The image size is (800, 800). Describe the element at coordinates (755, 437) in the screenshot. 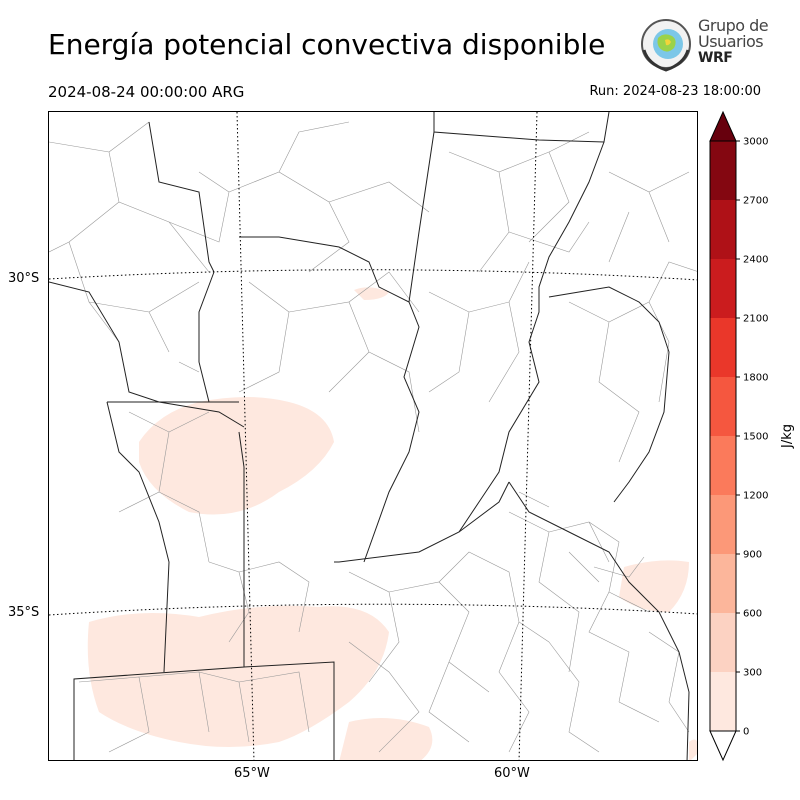

I see `colorbar-tick-label: 1500` at that location.